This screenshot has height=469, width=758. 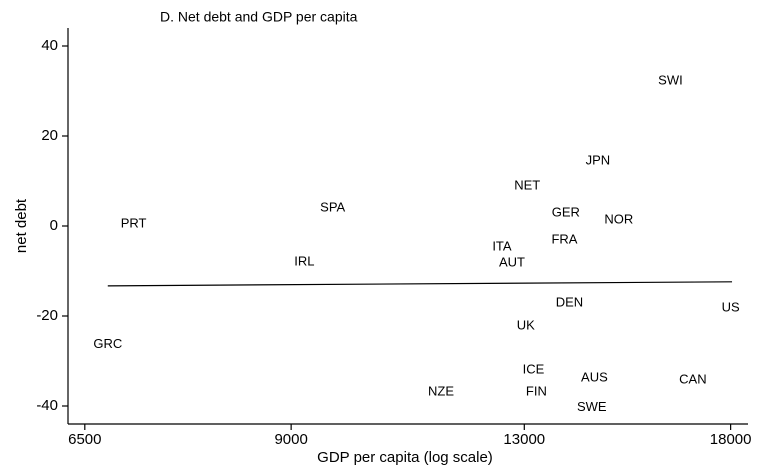 What do you see at coordinates (594, 377) in the screenshot?
I see `point-label: AUS` at bounding box center [594, 377].